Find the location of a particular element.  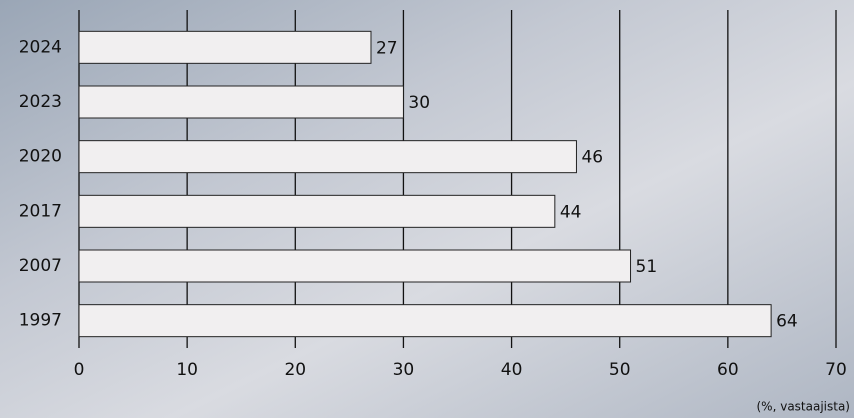

x-tick-label: 0 is located at coordinates (79, 370).